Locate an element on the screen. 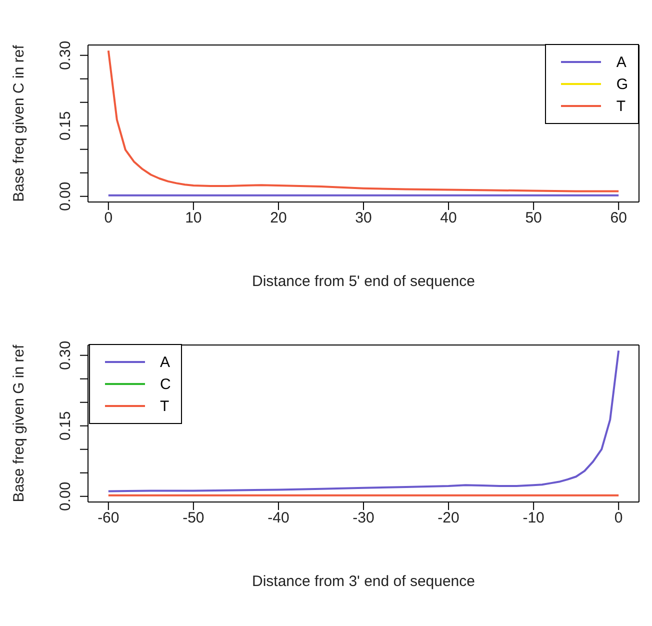 This screenshot has width=652, height=626. x-tick-label: 30 is located at coordinates (363, 218).